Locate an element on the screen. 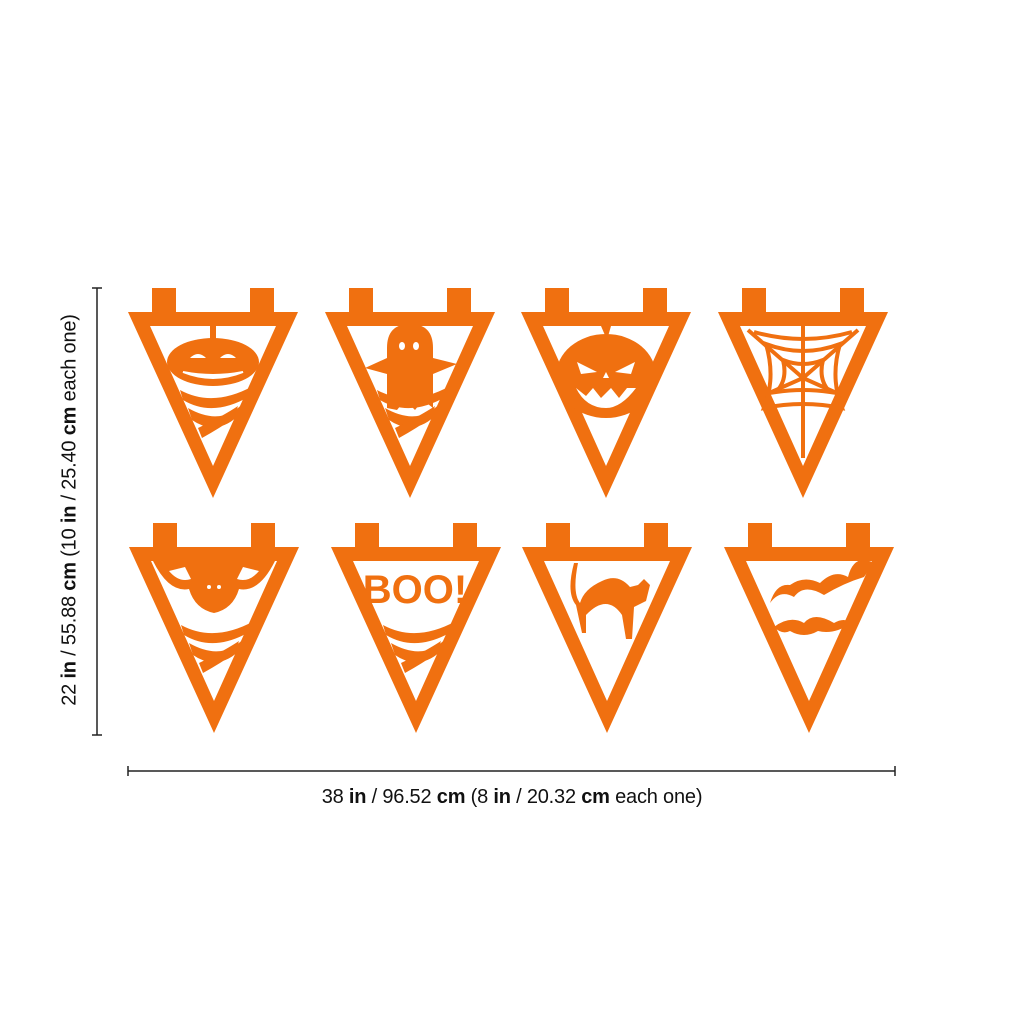 The height and width of the screenshot is (1024, 1024). height-inches-value: 22 is located at coordinates (69, 692).